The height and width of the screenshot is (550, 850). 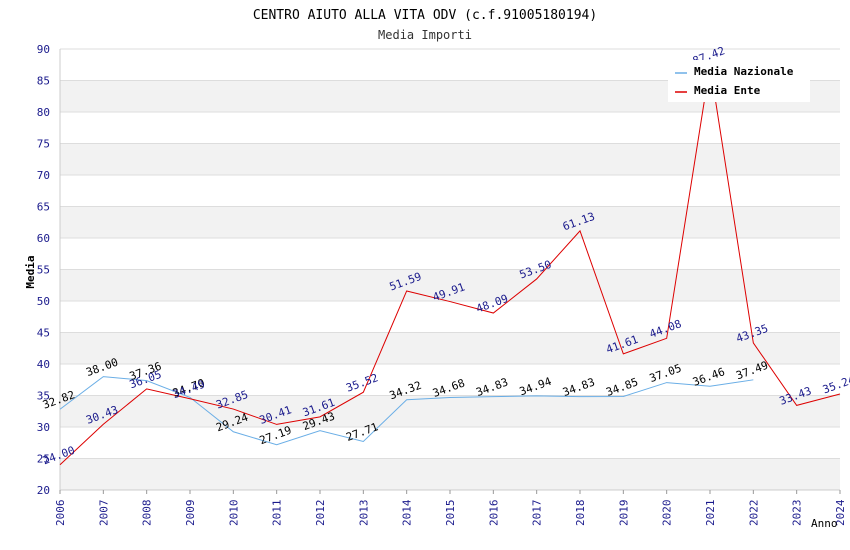 What do you see at coordinates (425, 35) in the screenshot?
I see `chart-subtitle: Media Importi` at bounding box center [425, 35].